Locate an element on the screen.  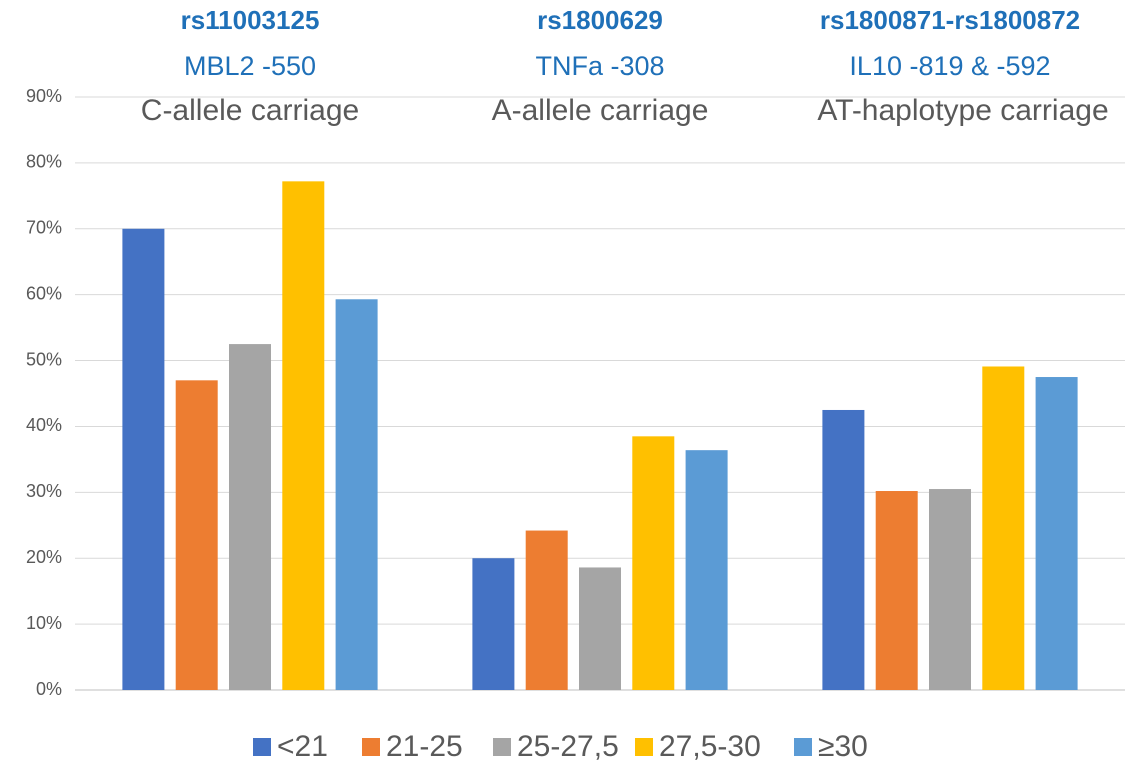
y-tick-label: 50% is located at coordinates (44, 359).